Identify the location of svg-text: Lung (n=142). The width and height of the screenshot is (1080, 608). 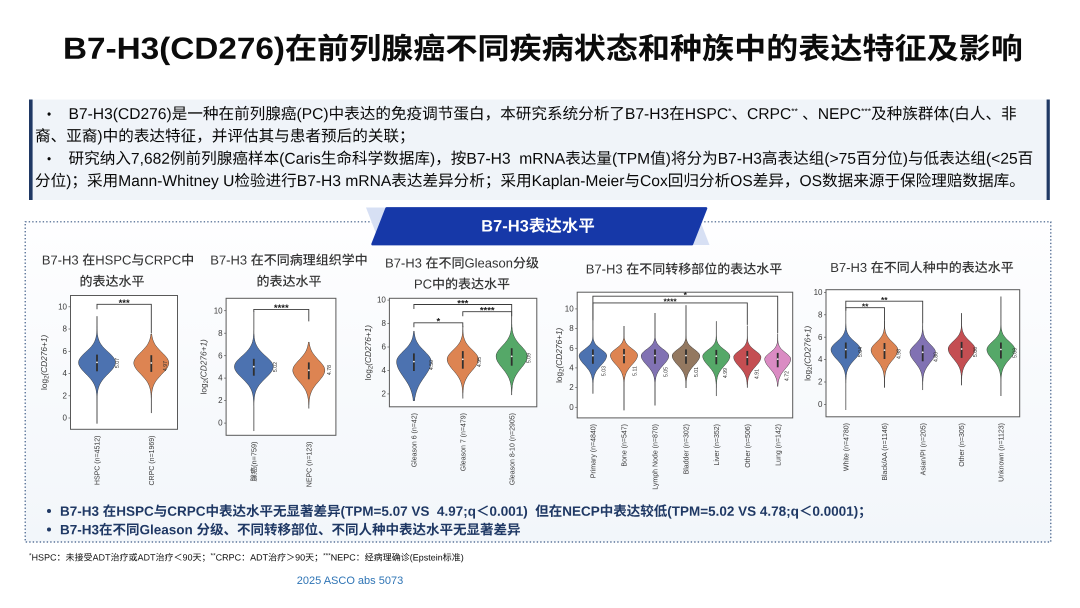
(778, 445).